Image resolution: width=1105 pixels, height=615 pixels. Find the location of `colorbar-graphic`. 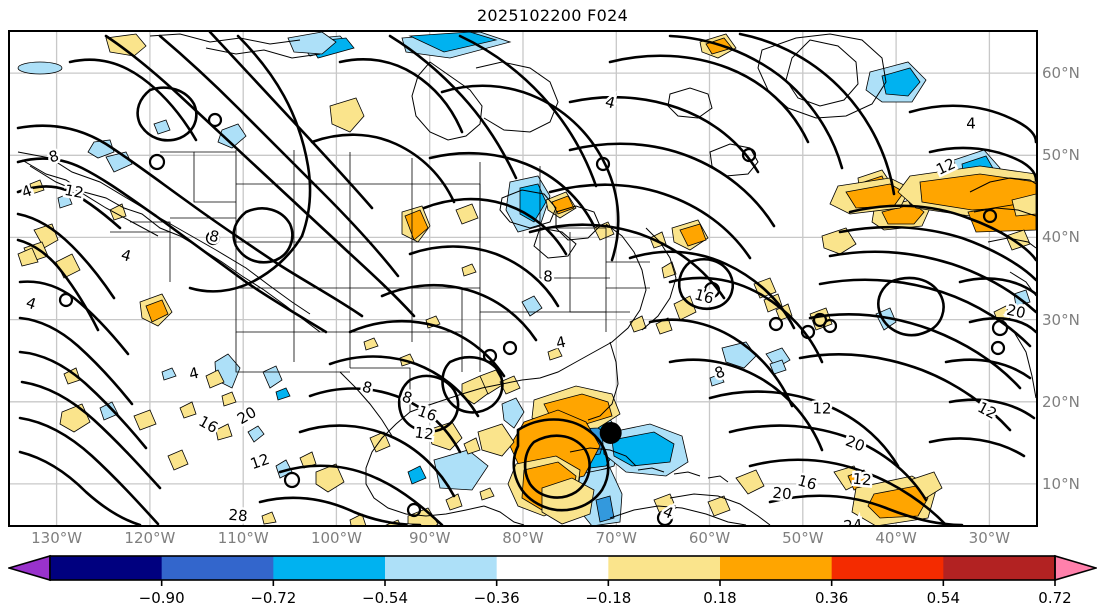

colorbar-graphic is located at coordinates (552, 570).